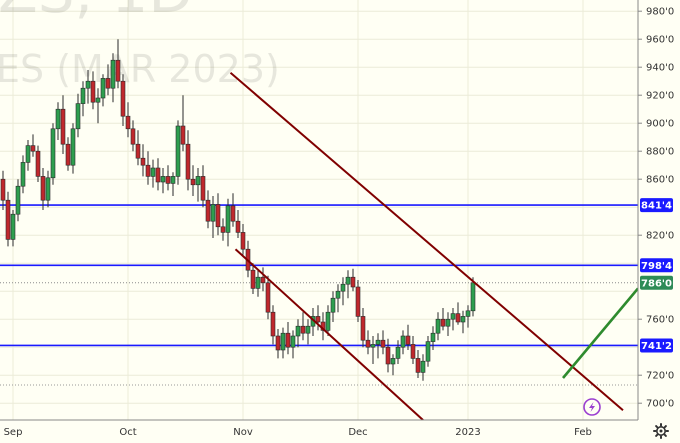 This screenshot has width=680, height=443. What do you see at coordinates (140, 45) in the screenshot?
I see `symbol-watermark: ZS, 1D ES (MAR 2023)` at bounding box center [140, 45].